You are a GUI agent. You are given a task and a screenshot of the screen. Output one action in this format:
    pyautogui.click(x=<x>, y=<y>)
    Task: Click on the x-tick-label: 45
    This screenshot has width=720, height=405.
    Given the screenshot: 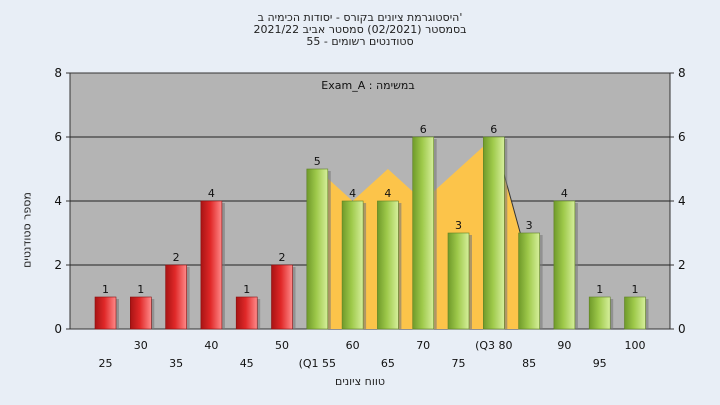 What is the action you would take?
    pyautogui.click(x=247, y=363)
    